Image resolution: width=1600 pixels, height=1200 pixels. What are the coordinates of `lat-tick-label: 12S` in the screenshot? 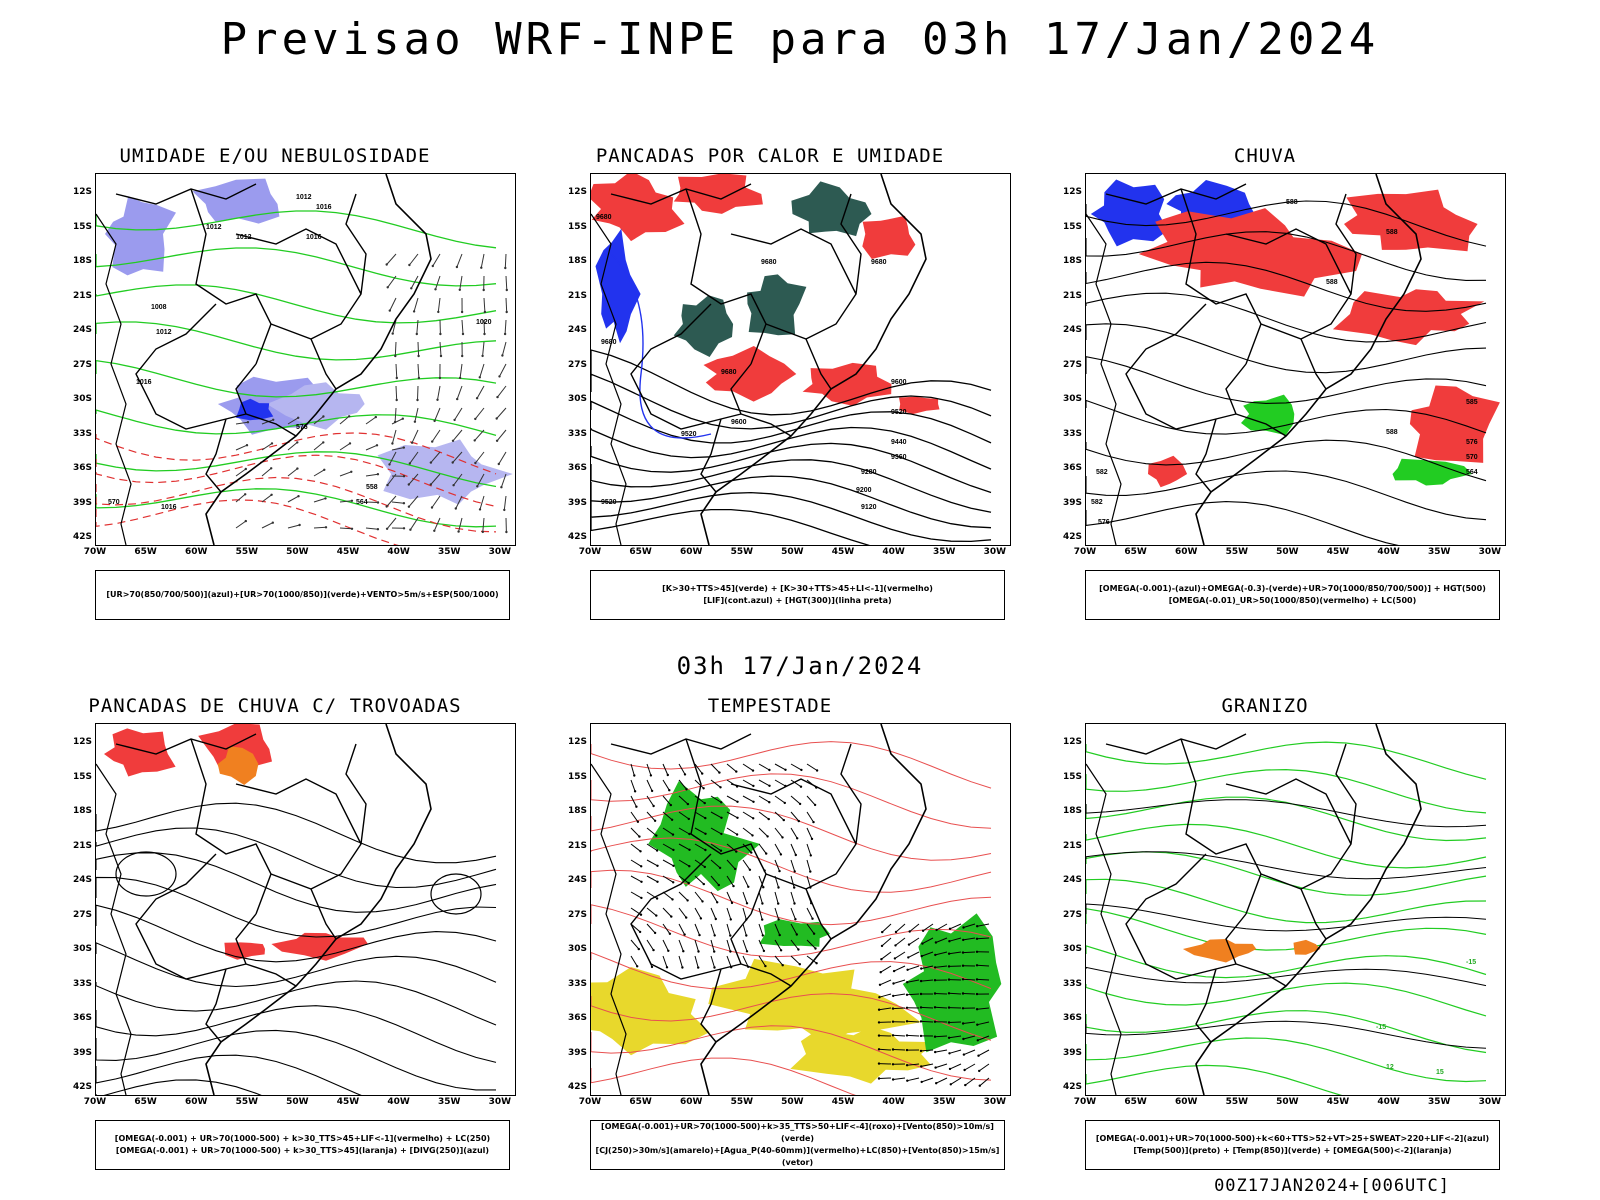 It's located at (82, 742).